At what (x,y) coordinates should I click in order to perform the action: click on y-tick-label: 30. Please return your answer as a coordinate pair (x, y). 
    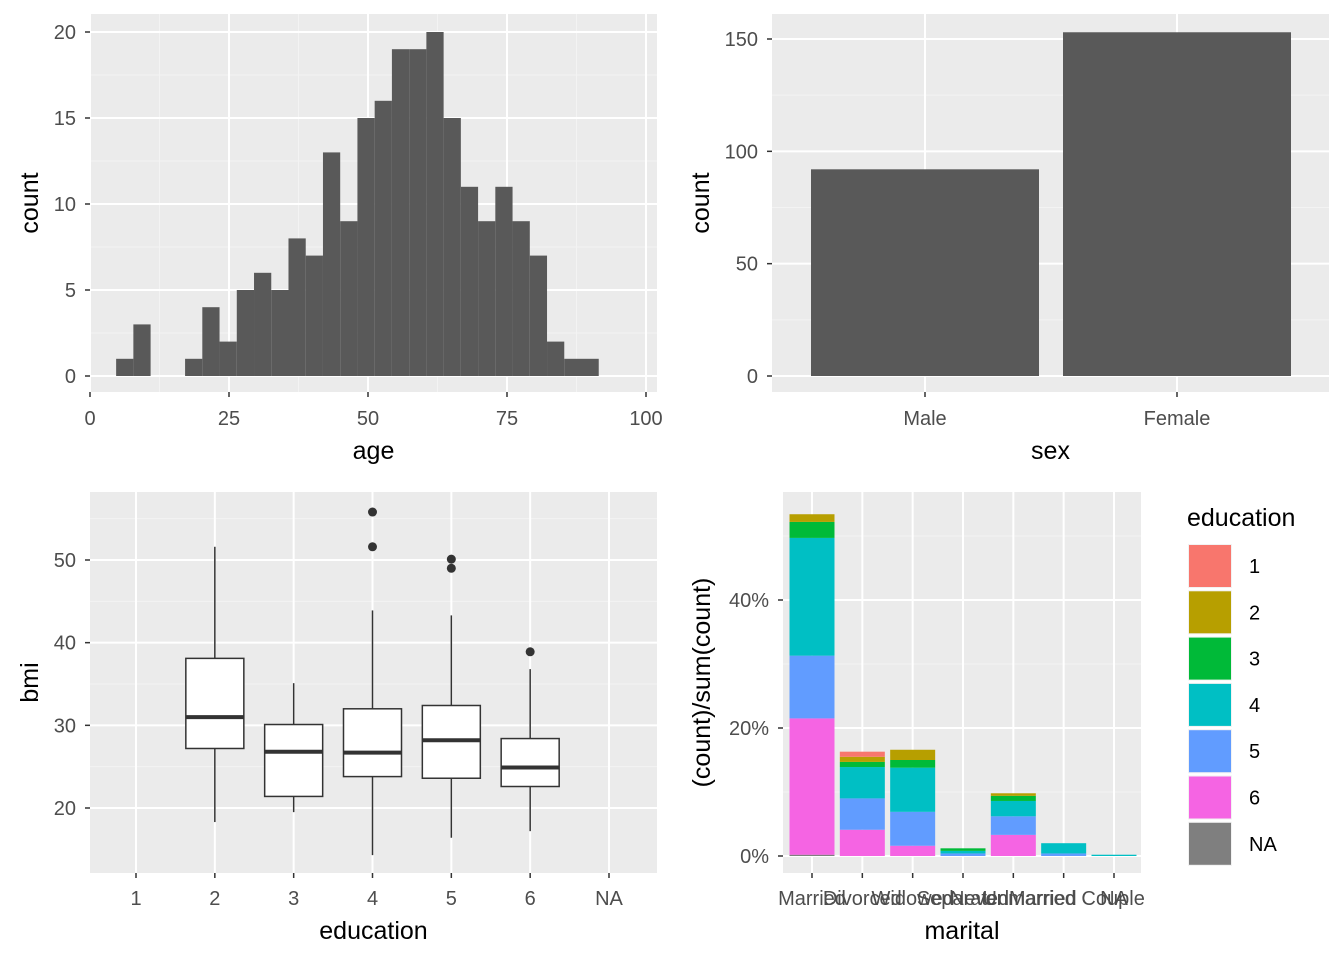
    Looking at the image, I should click on (65, 726).